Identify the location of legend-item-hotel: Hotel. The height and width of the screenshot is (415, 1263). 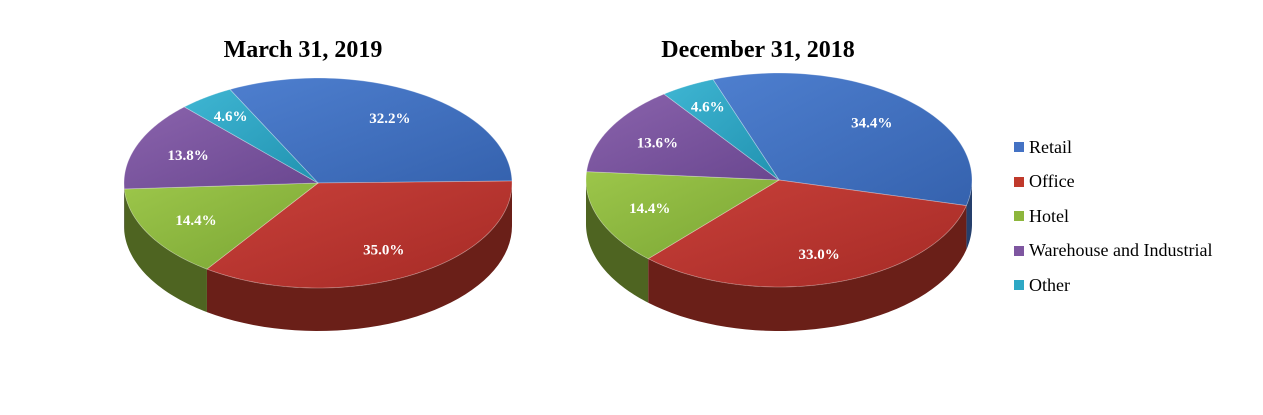
(1113, 216).